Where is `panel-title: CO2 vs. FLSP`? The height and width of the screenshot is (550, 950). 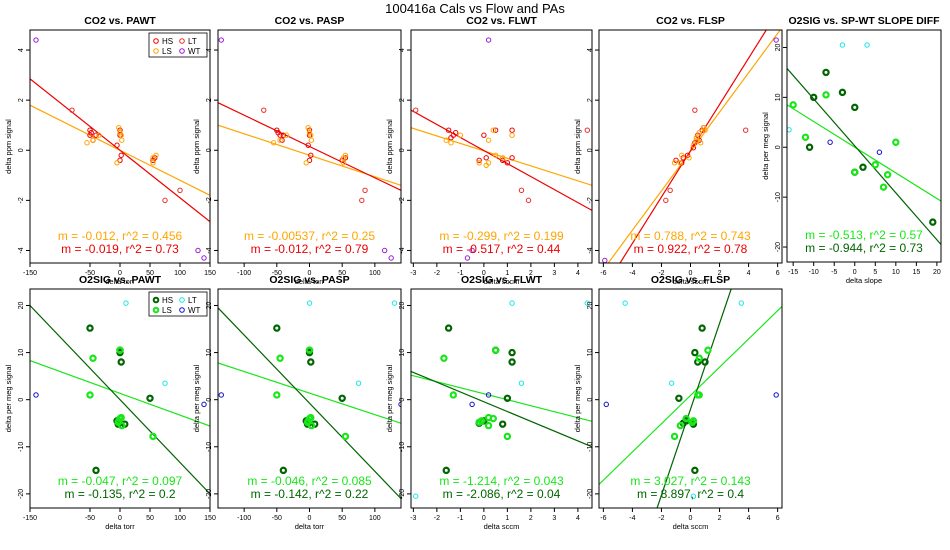 panel-title: CO2 vs. FLSP is located at coordinates (690, 21).